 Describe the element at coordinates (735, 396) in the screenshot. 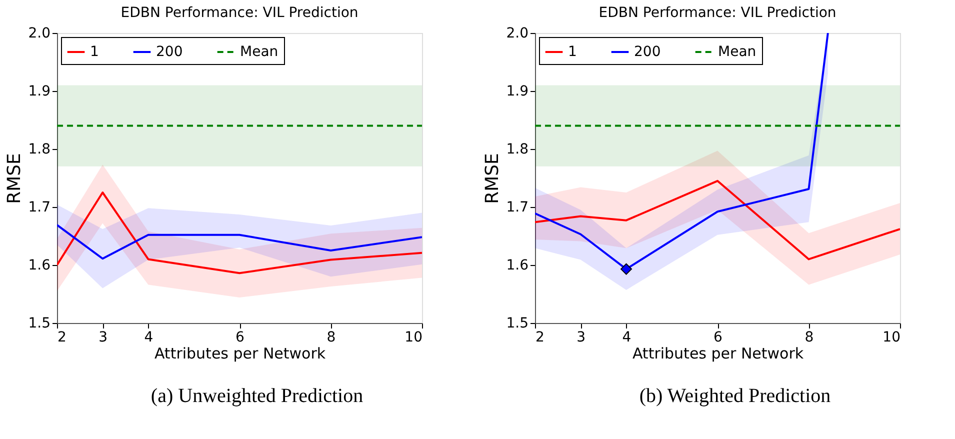

I see `text: (b) Weighted Prediction` at that location.